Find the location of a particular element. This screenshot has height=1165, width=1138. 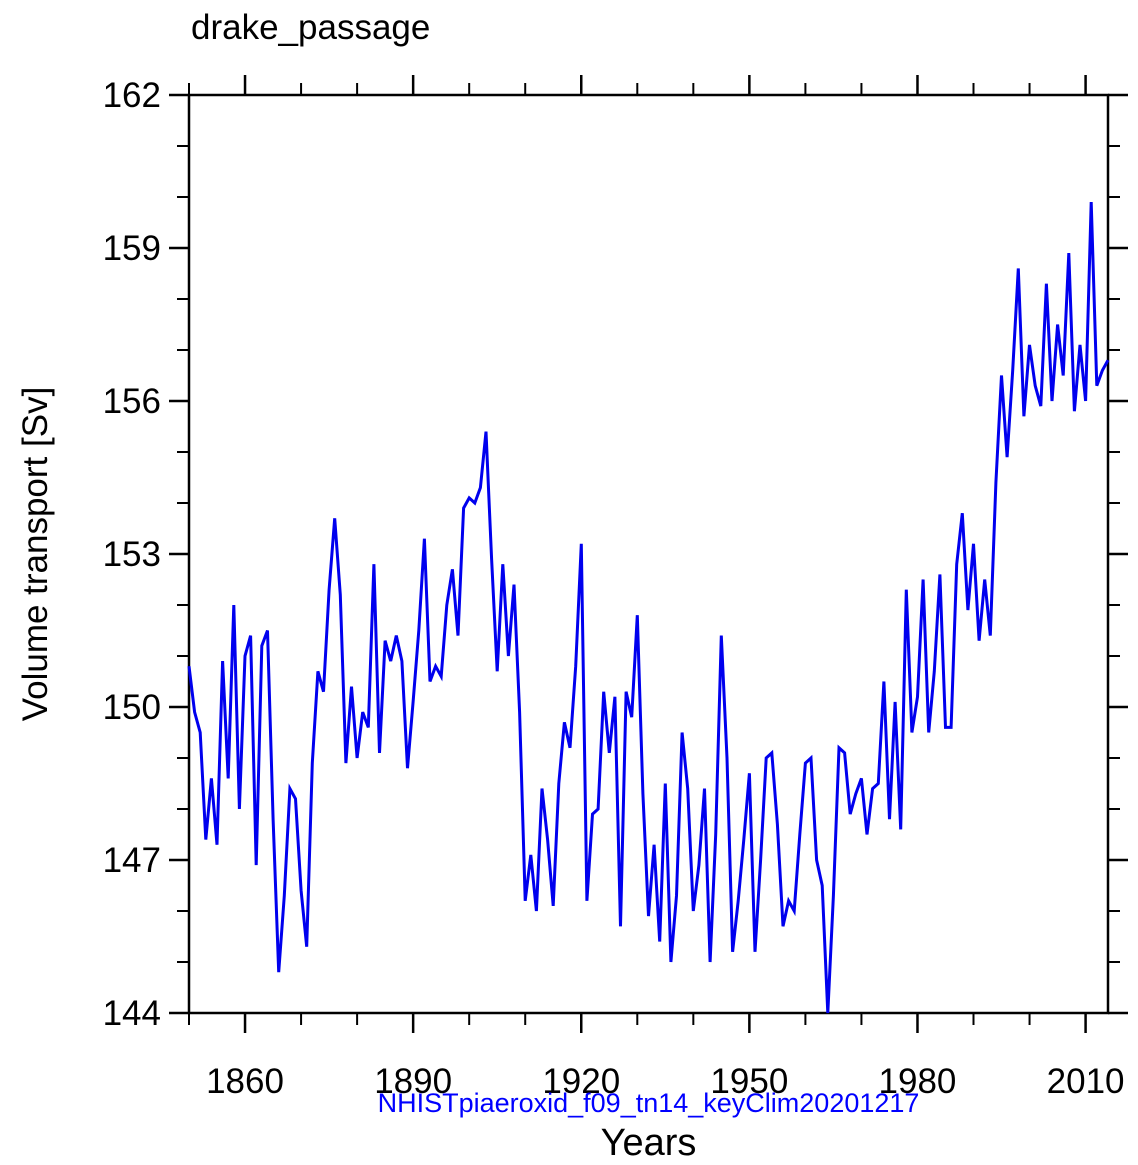

x-axis-label: Years is located at coordinates (648, 1143).